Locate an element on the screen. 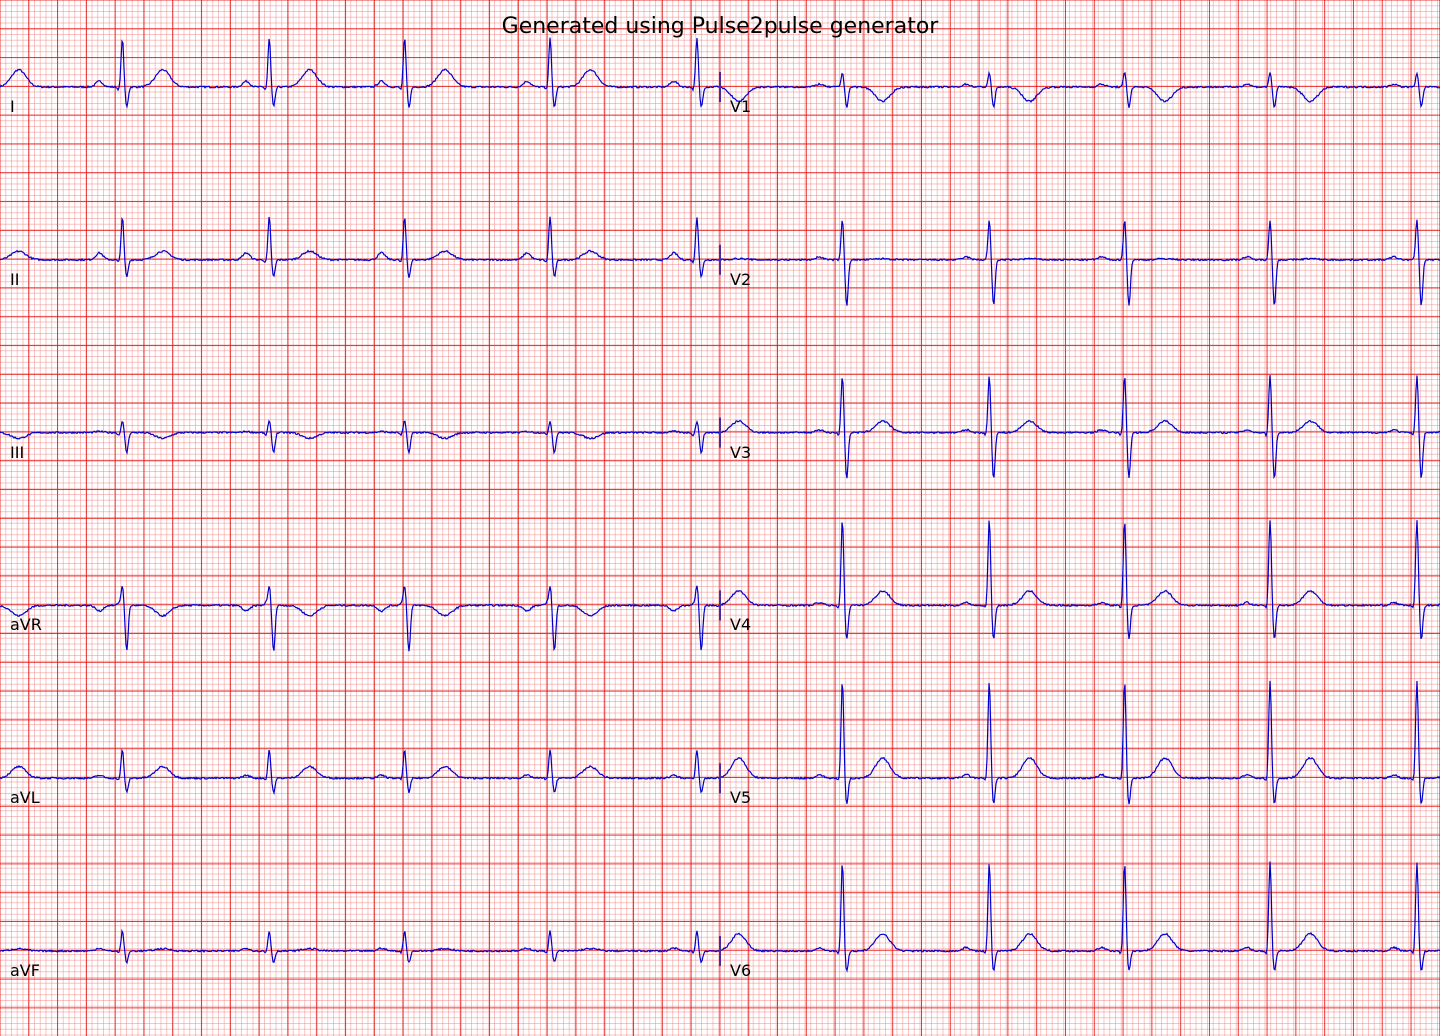 The width and height of the screenshot is (1440, 1036). trace-avf is located at coordinates (360, 946).